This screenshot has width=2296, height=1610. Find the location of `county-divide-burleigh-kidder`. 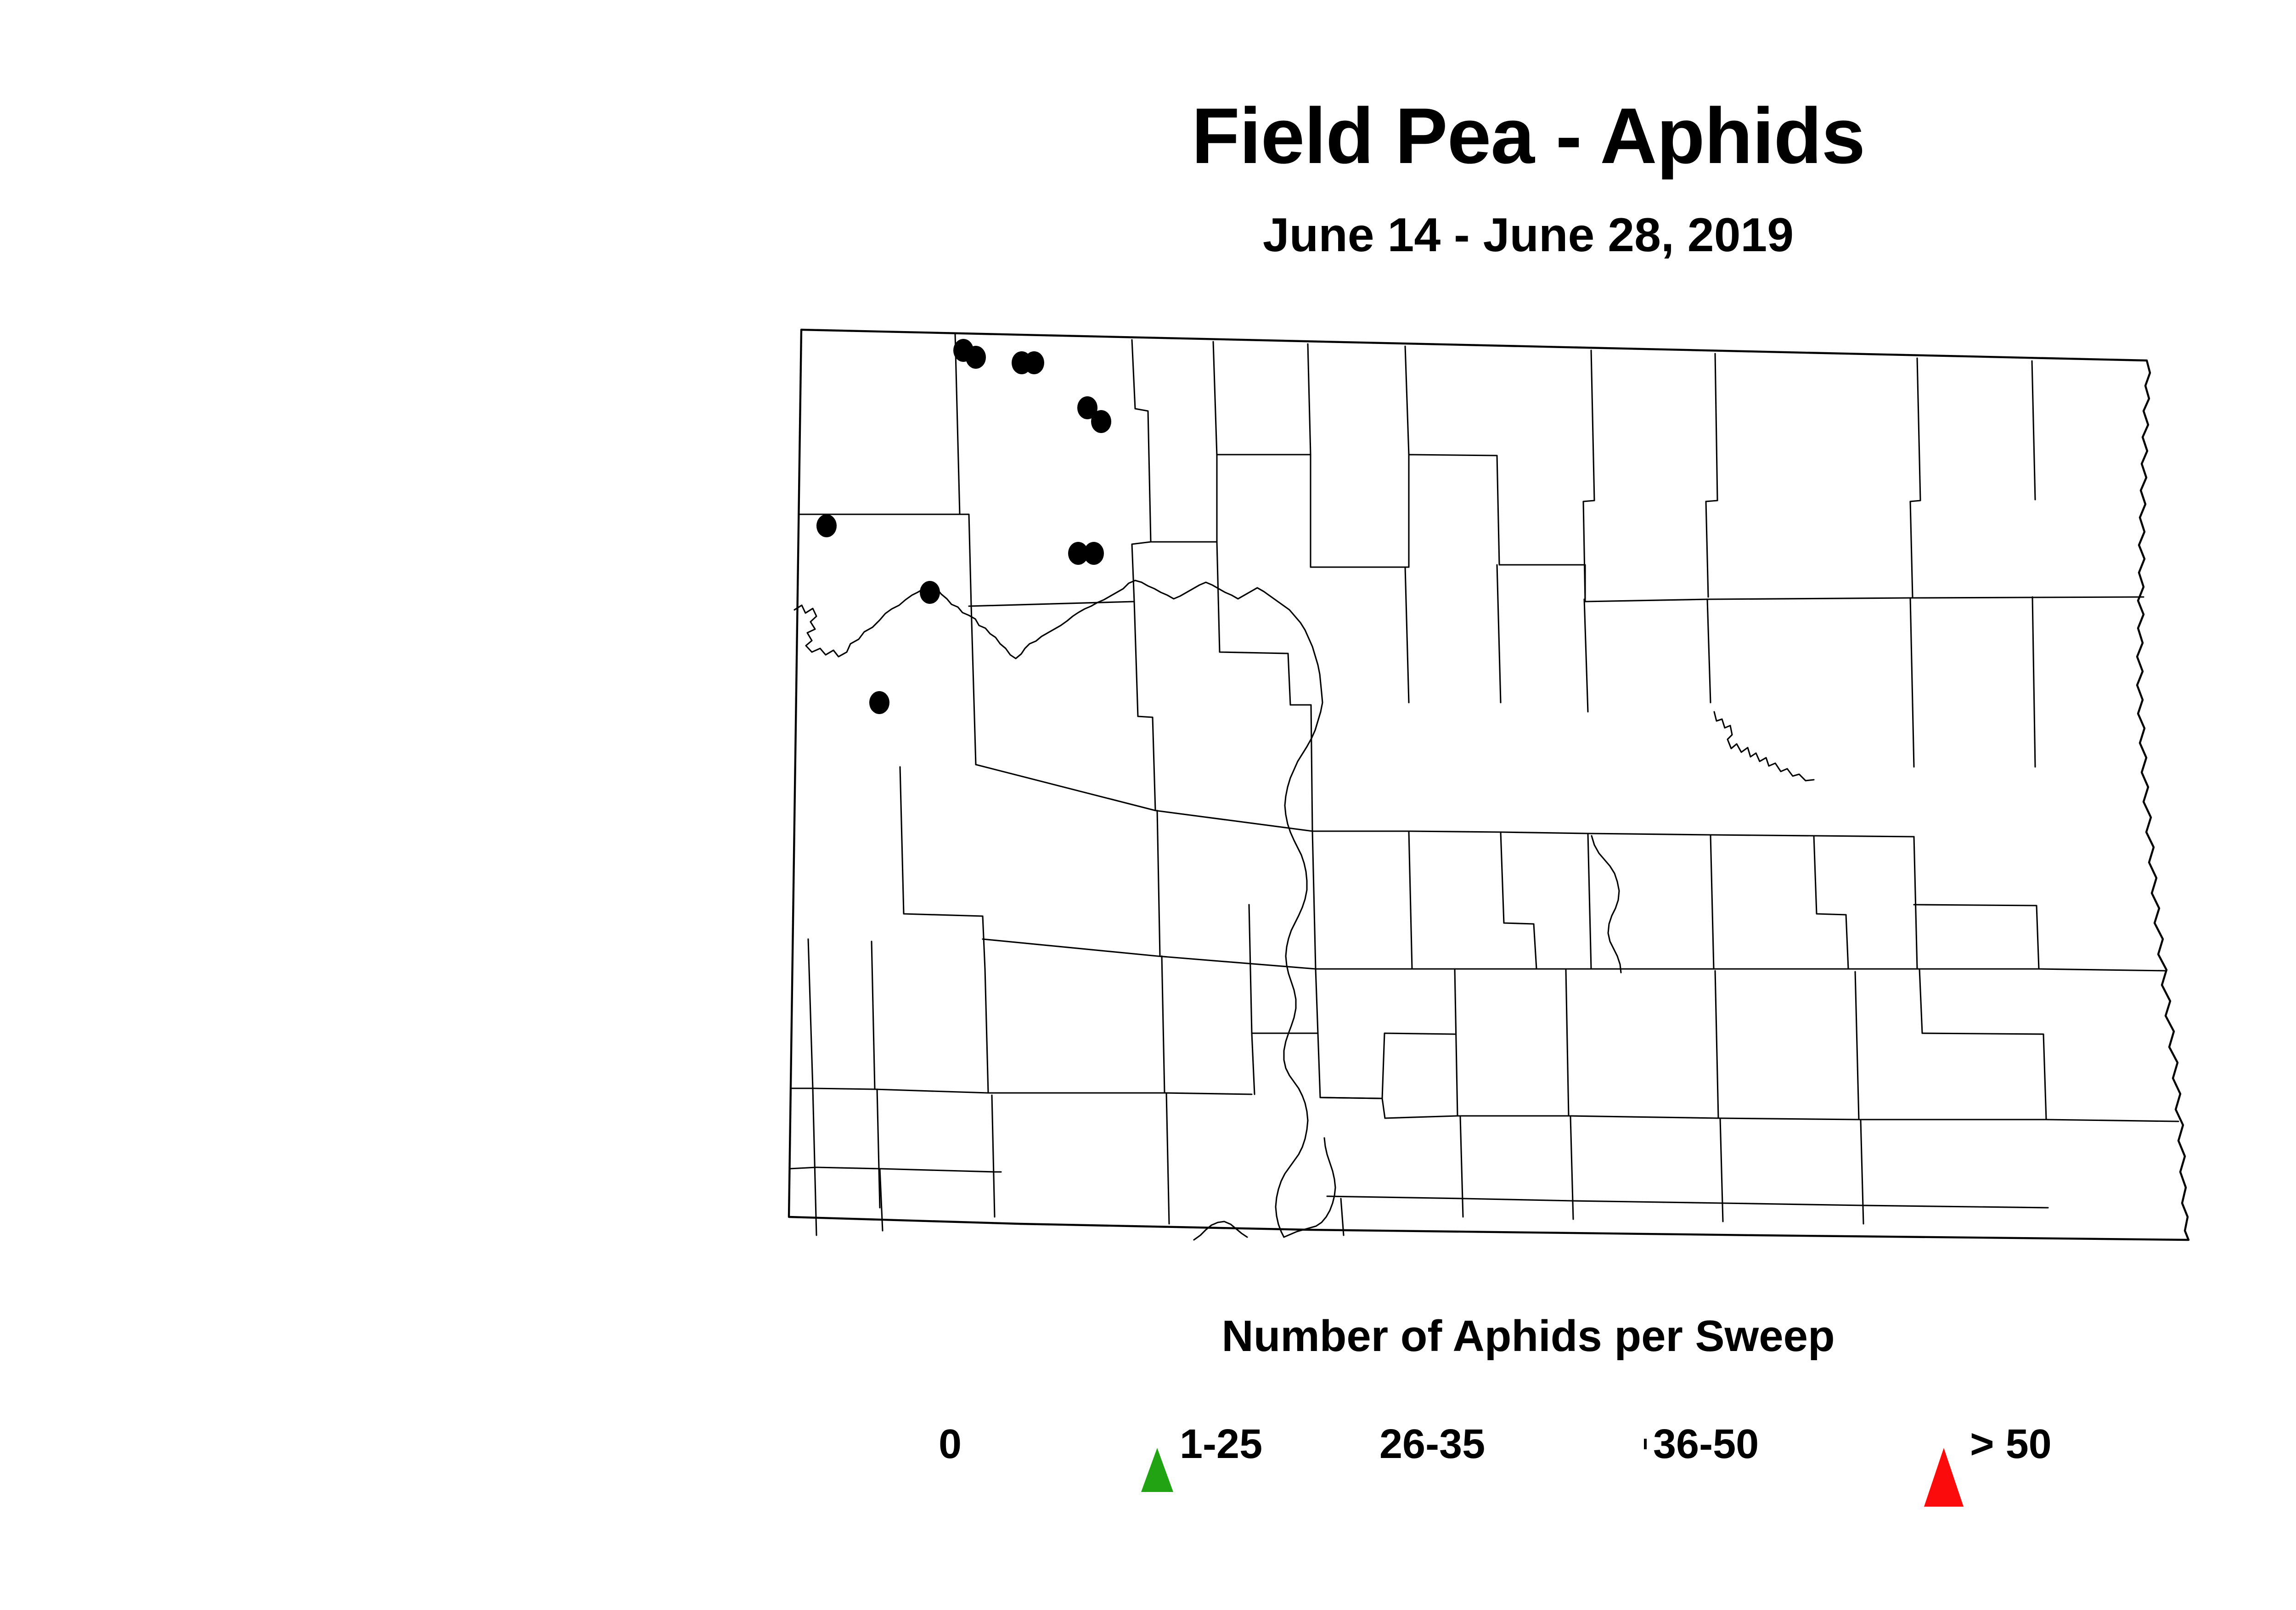

county-divide-burleigh-kidder is located at coordinates (1456, 1042).